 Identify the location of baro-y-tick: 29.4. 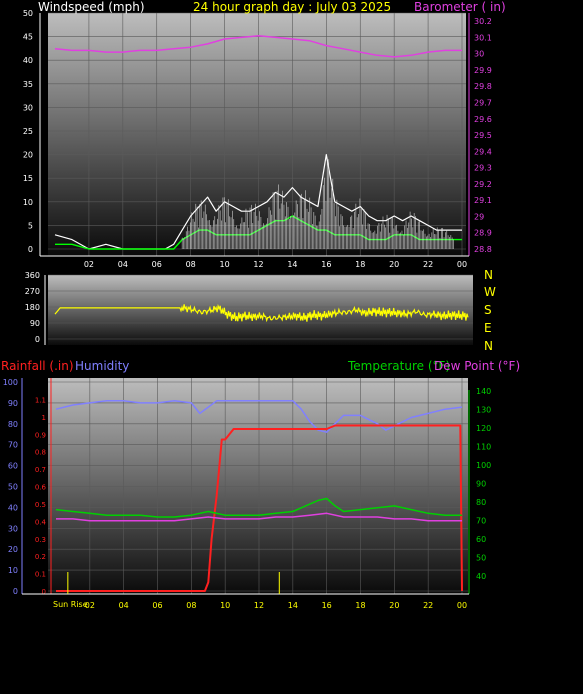
(483, 151).